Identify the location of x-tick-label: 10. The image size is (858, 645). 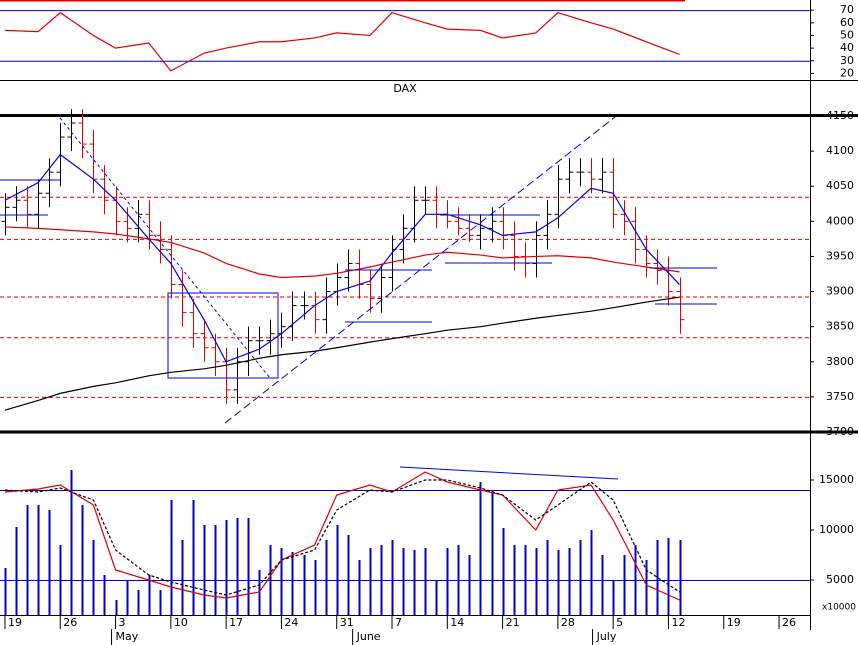
(181, 622).